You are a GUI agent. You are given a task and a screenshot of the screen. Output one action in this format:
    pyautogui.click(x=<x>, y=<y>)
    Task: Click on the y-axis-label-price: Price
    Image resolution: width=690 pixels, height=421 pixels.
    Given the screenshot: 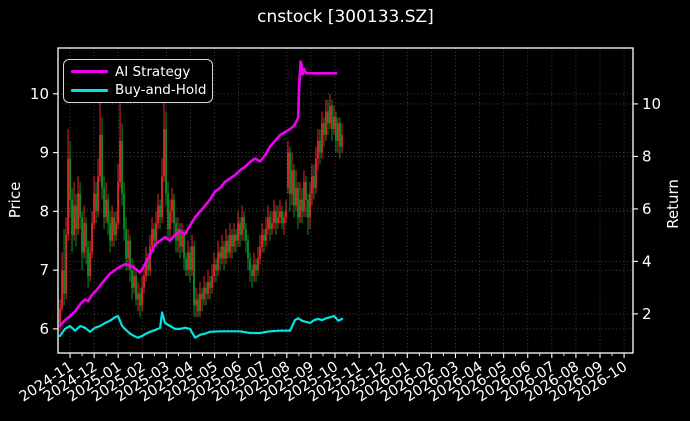 What is the action you would take?
    pyautogui.click(x=15, y=200)
    